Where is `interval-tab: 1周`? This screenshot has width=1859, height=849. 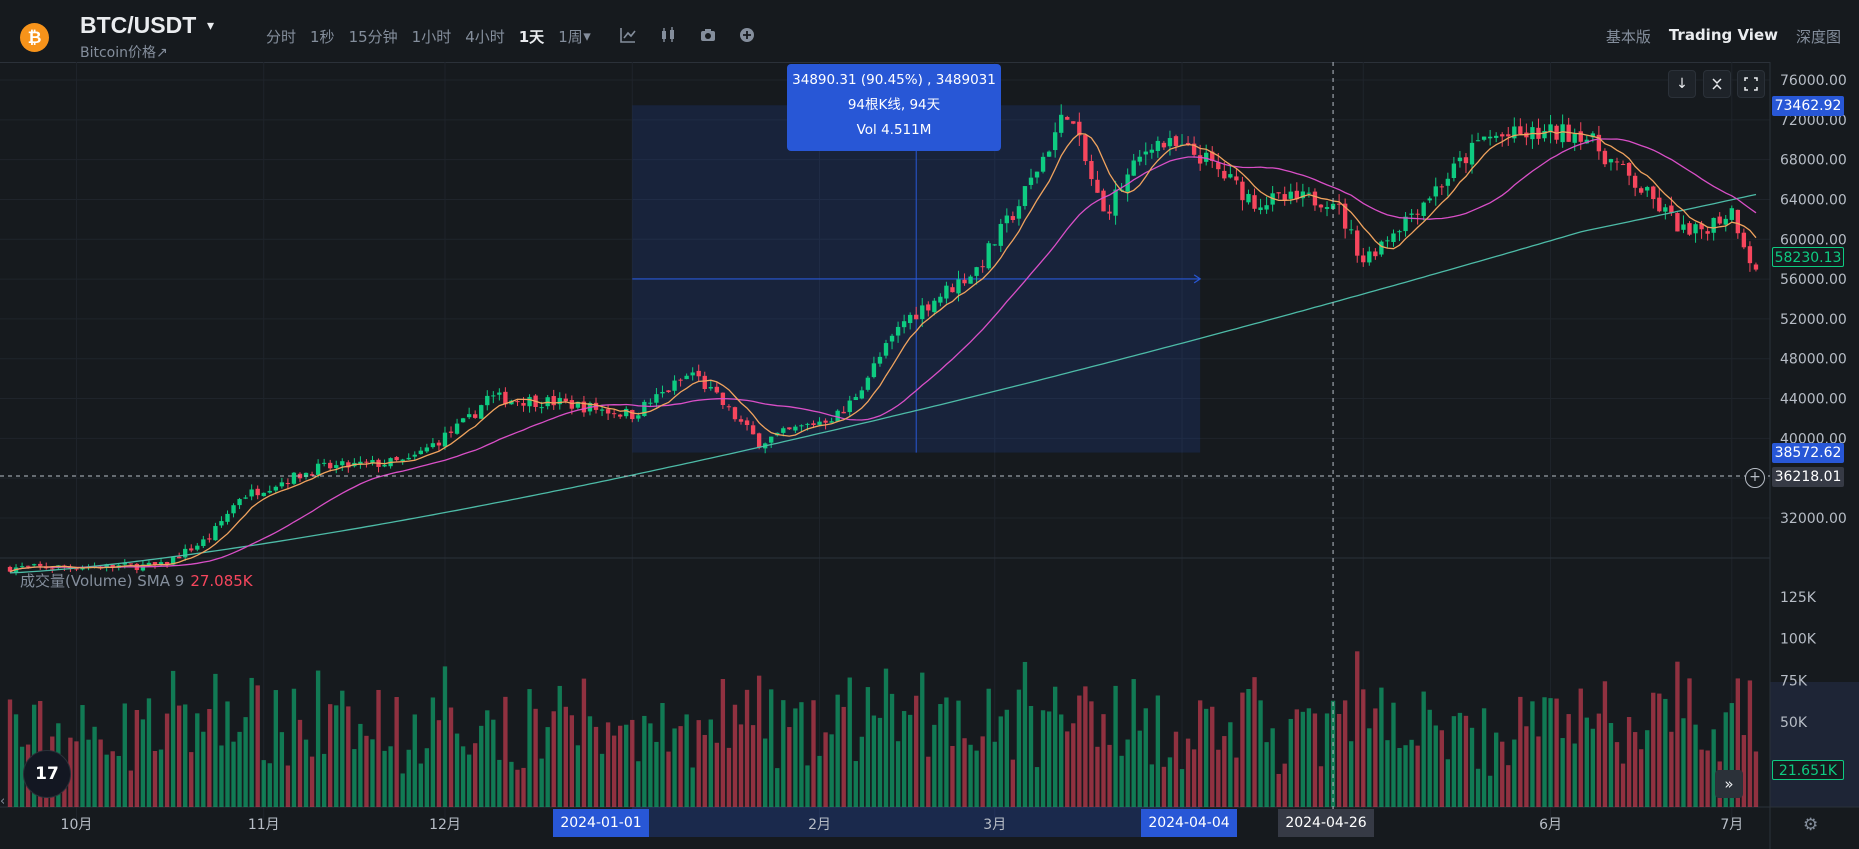
interval-tab: 1周 is located at coordinates (570, 37).